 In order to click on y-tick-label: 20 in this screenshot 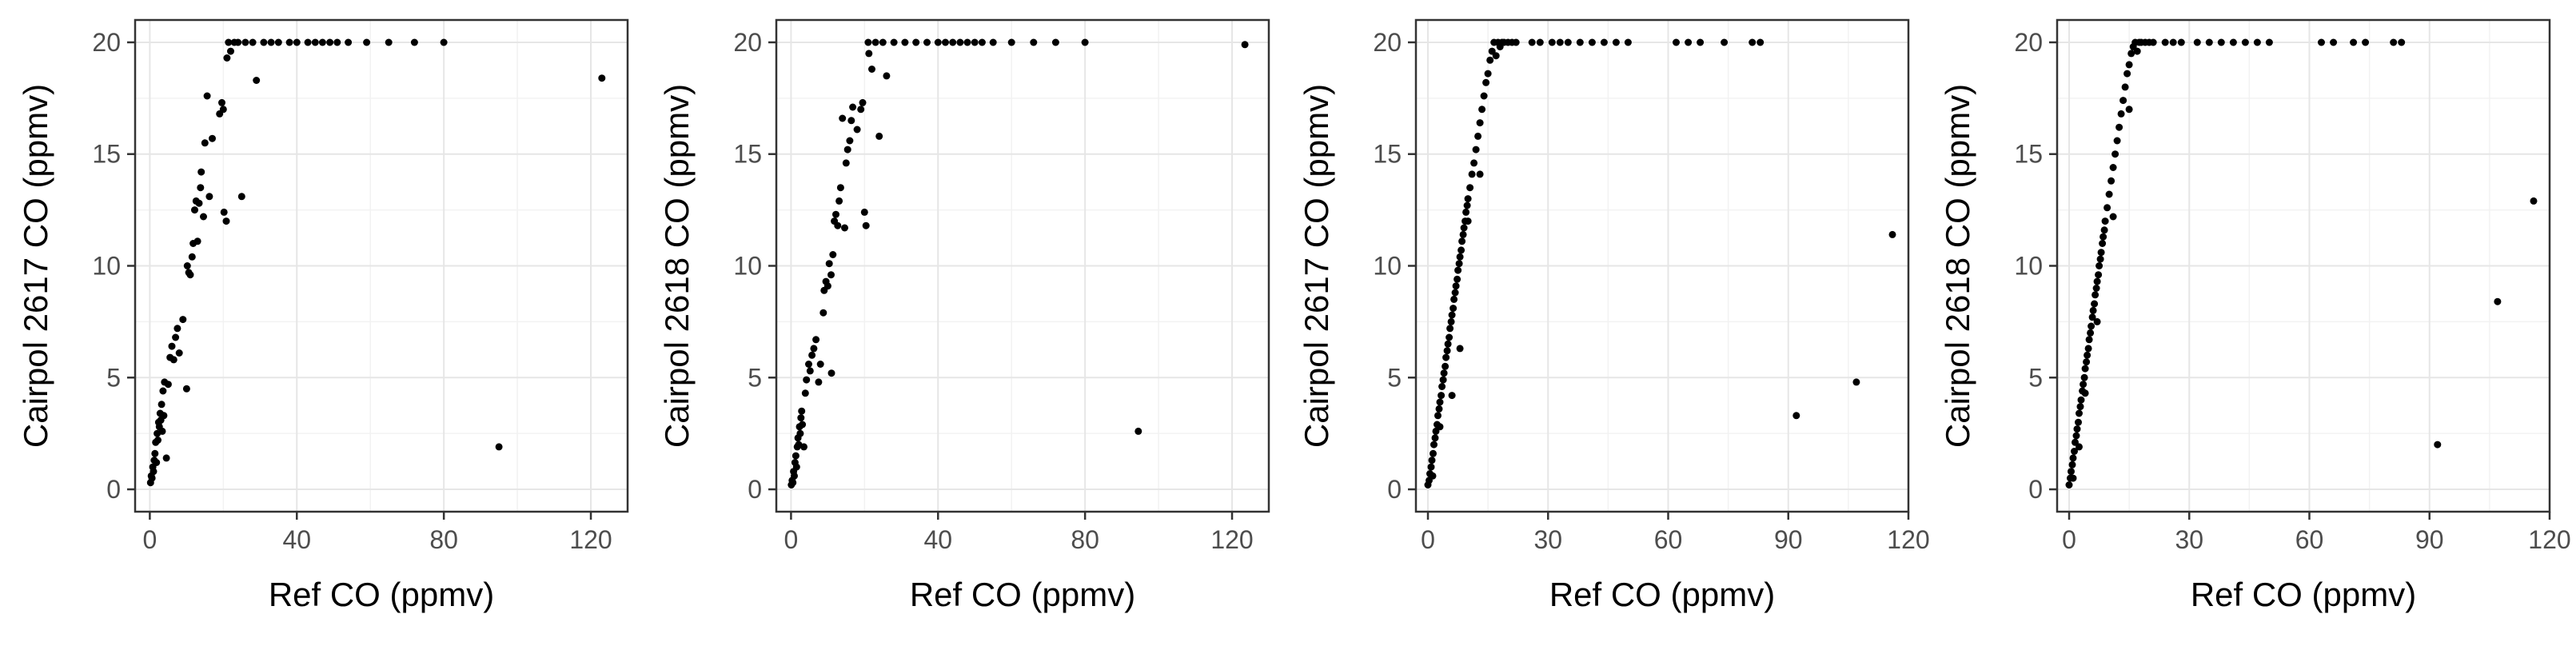, I will do `click(1387, 42)`.